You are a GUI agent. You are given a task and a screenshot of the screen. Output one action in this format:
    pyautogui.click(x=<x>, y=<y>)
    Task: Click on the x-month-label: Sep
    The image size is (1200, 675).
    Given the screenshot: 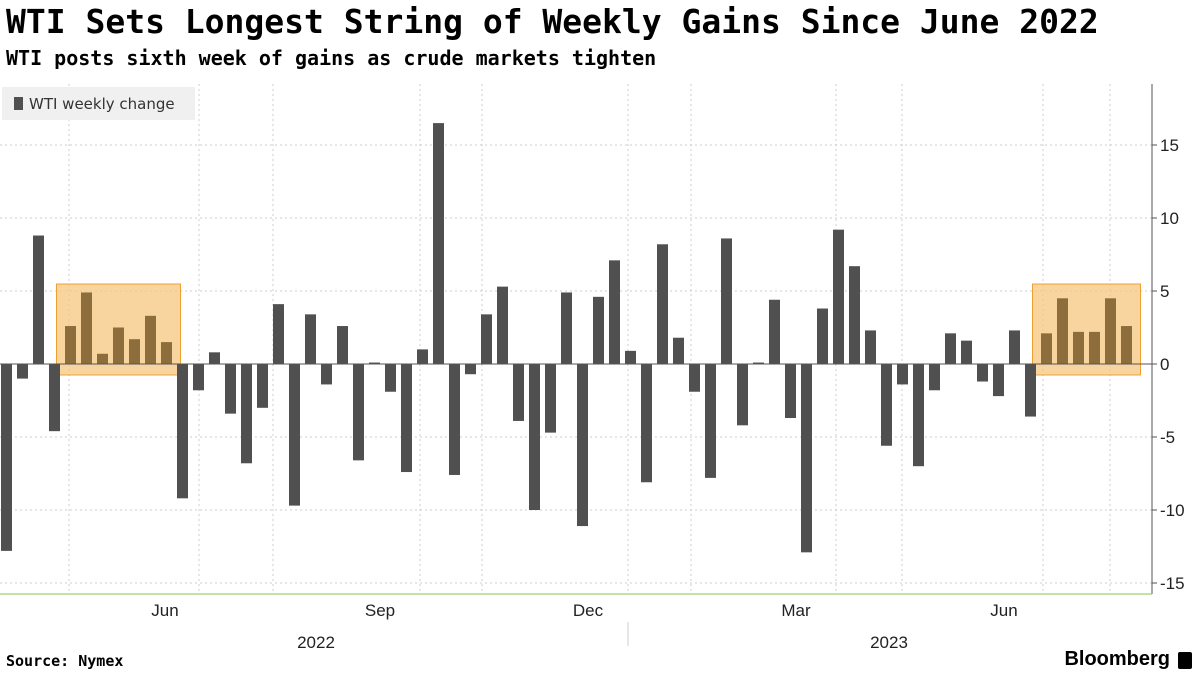 What is the action you would take?
    pyautogui.click(x=380, y=610)
    